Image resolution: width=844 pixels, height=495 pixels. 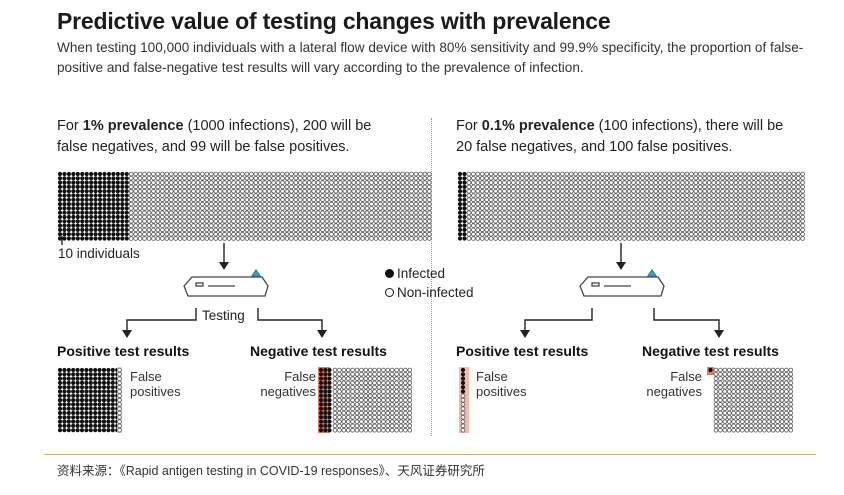 What do you see at coordinates (64, 421) in the screenshot?
I see `left-positive-dot` at bounding box center [64, 421].